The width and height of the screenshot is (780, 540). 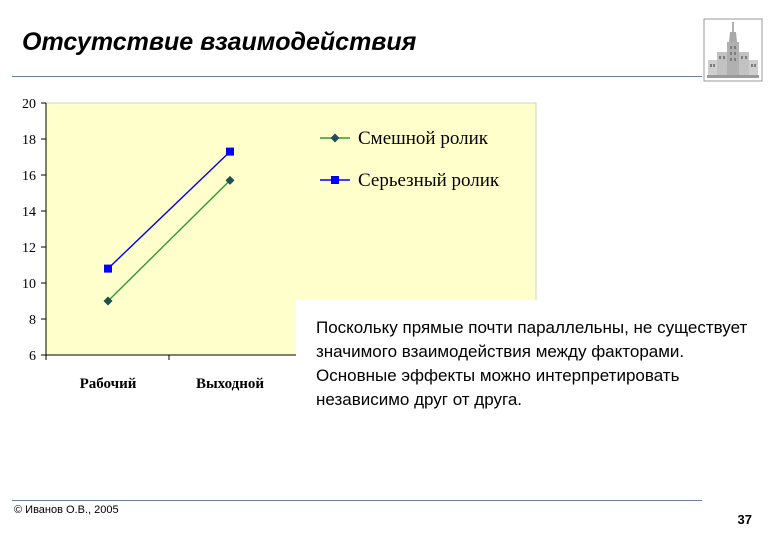 What do you see at coordinates (29, 284) in the screenshot?
I see `y-tick-label: 10` at bounding box center [29, 284].